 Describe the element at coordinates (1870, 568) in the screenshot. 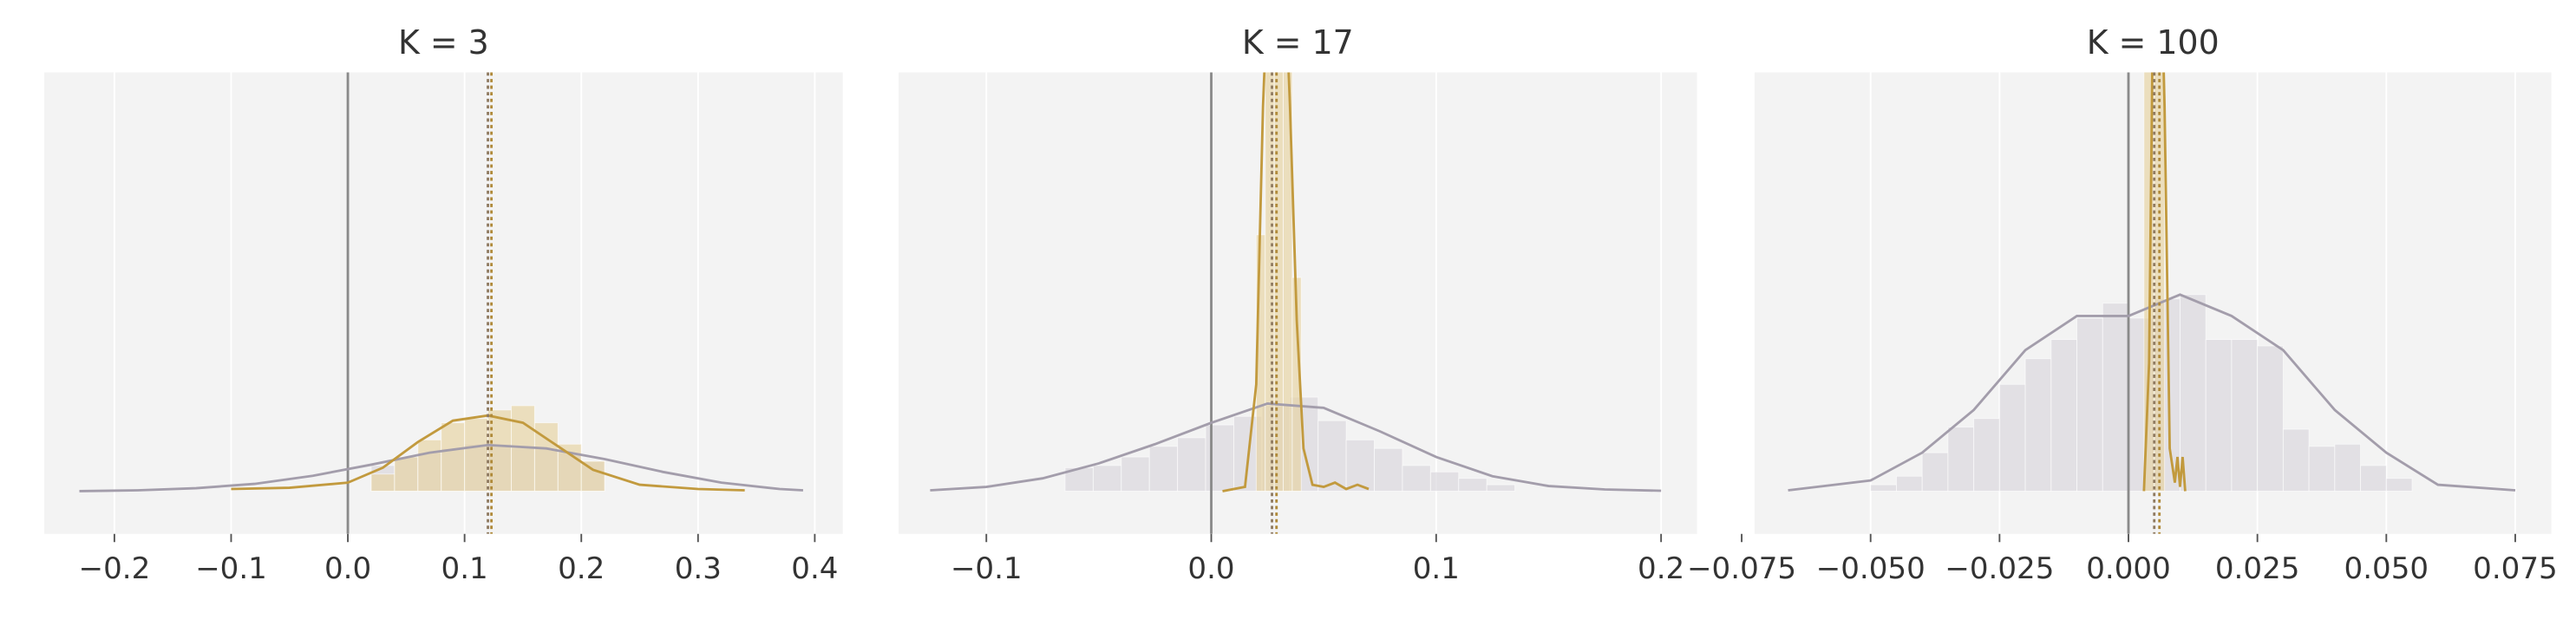

I see `x-tick-label: −0.050` at that location.